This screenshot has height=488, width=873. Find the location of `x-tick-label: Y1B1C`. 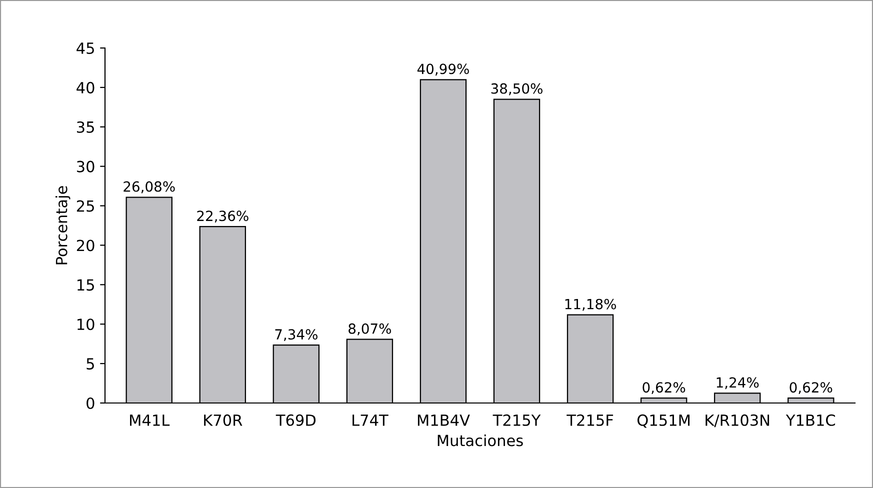

x-tick-label: Y1B1C is located at coordinates (811, 420).